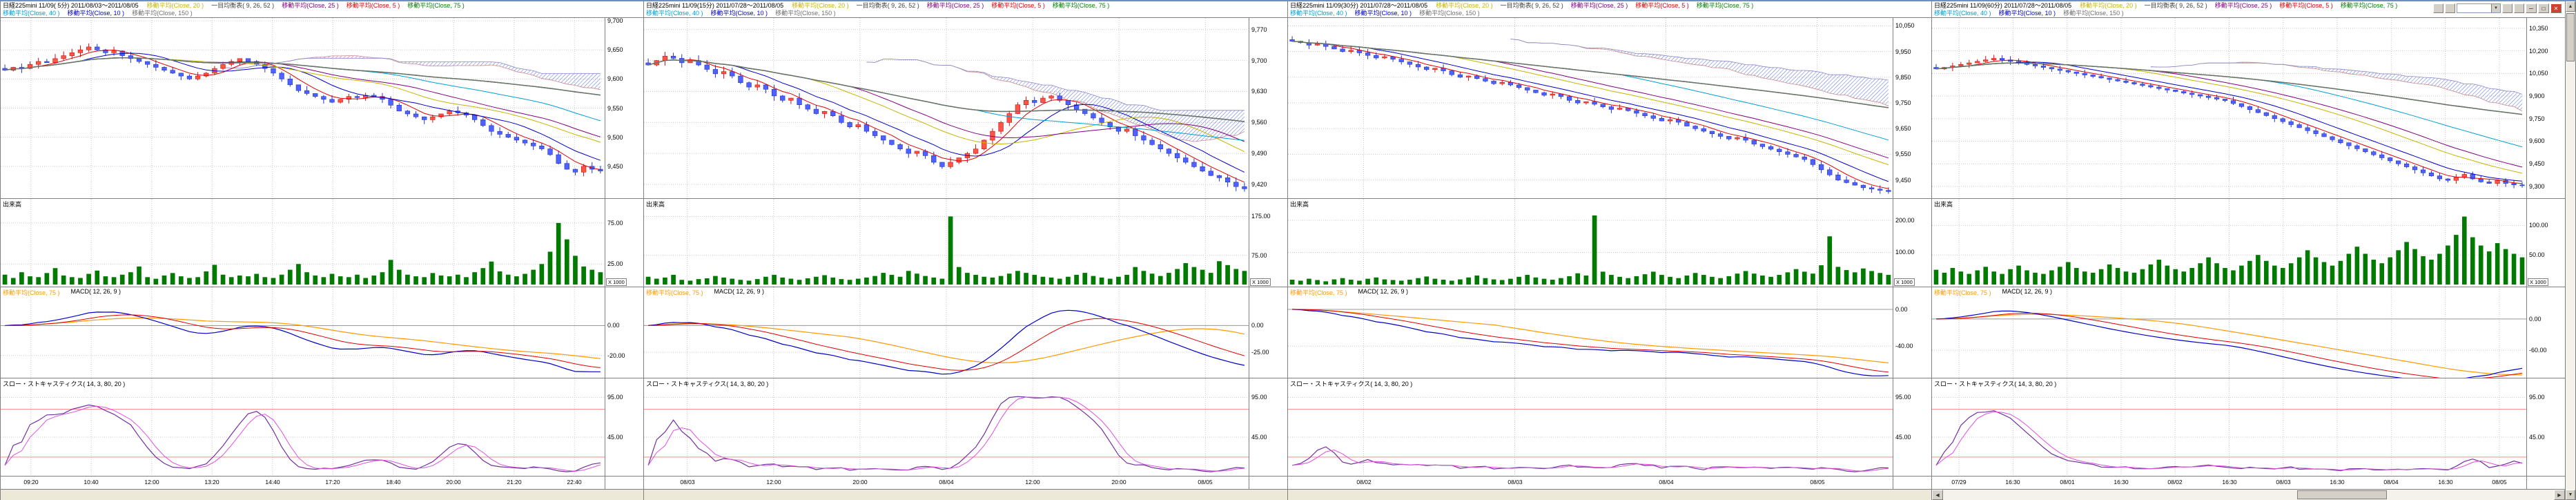 This screenshot has width=2576, height=500. I want to click on volume-pane: 出来高 175.00 75.00 X 1000, so click(965, 243).